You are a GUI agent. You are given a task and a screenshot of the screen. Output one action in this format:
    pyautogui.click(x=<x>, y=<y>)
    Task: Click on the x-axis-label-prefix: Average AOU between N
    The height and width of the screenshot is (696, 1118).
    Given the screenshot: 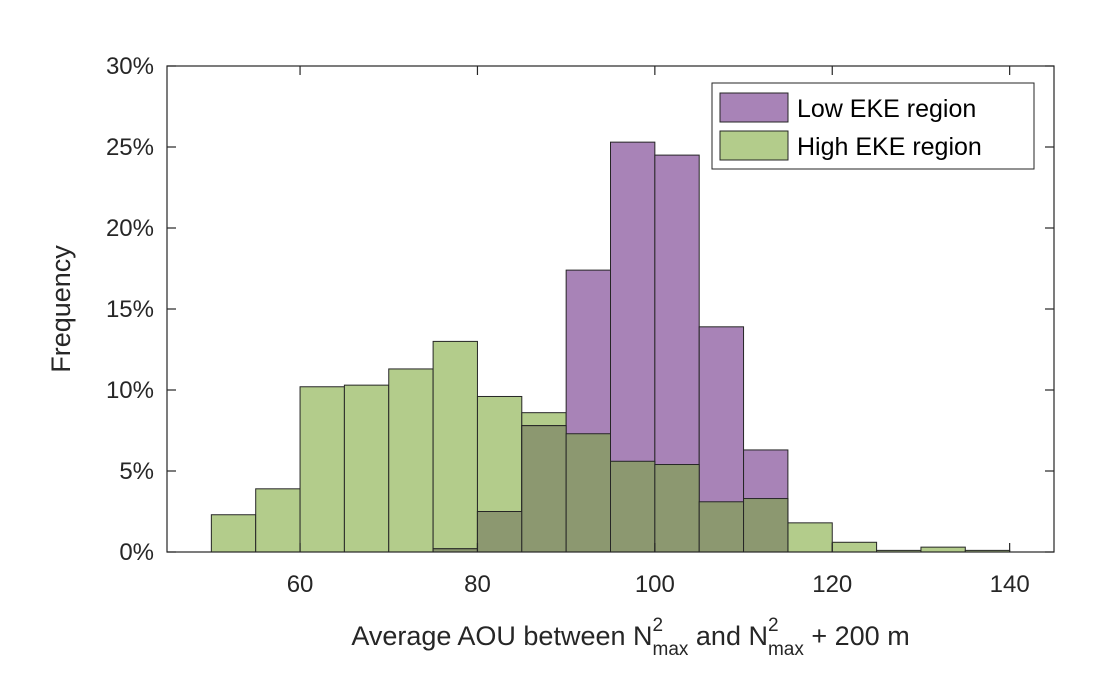 What is the action you would take?
    pyautogui.click(x=501, y=636)
    